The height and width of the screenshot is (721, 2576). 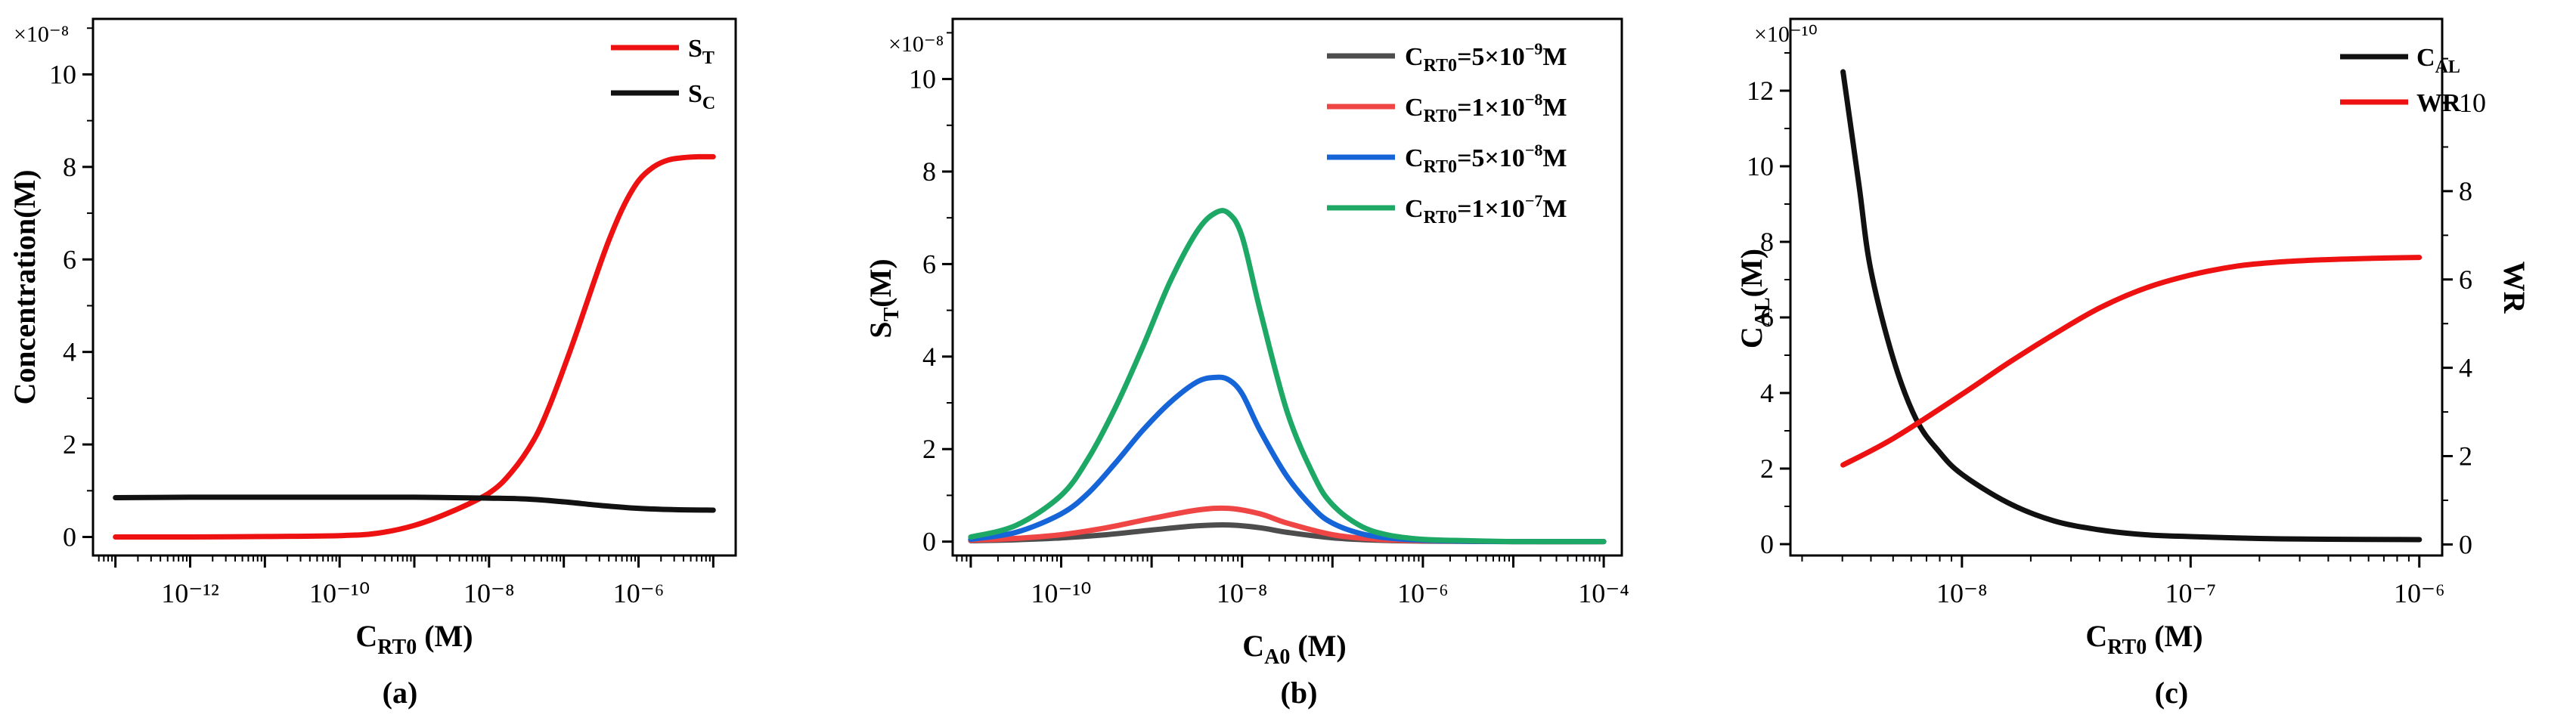 I want to click on panel-c-series-line-c-al, so click(x=2131, y=306).